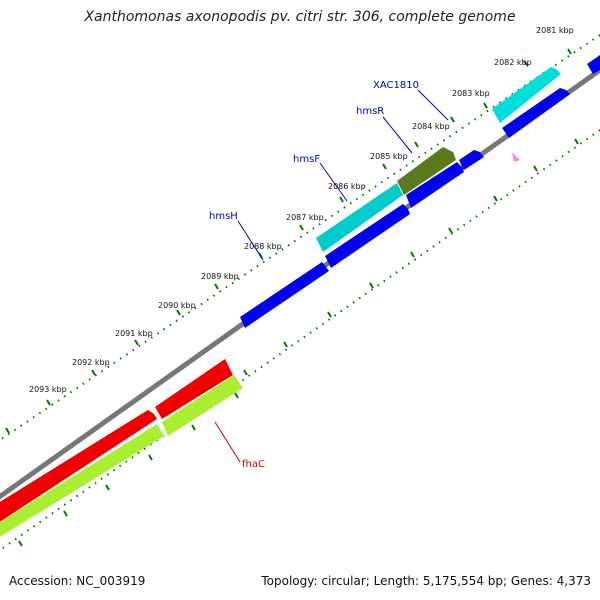  What do you see at coordinates (263, 246) in the screenshot?
I see `tick-label-2088: 2088 kbp` at bounding box center [263, 246].